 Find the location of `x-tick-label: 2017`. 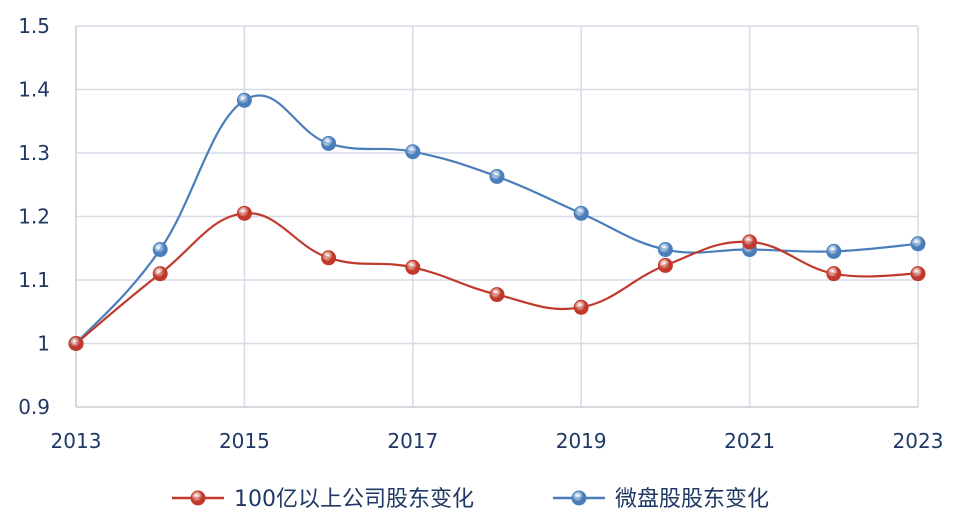

x-tick-label: 2017 is located at coordinates (412, 441).